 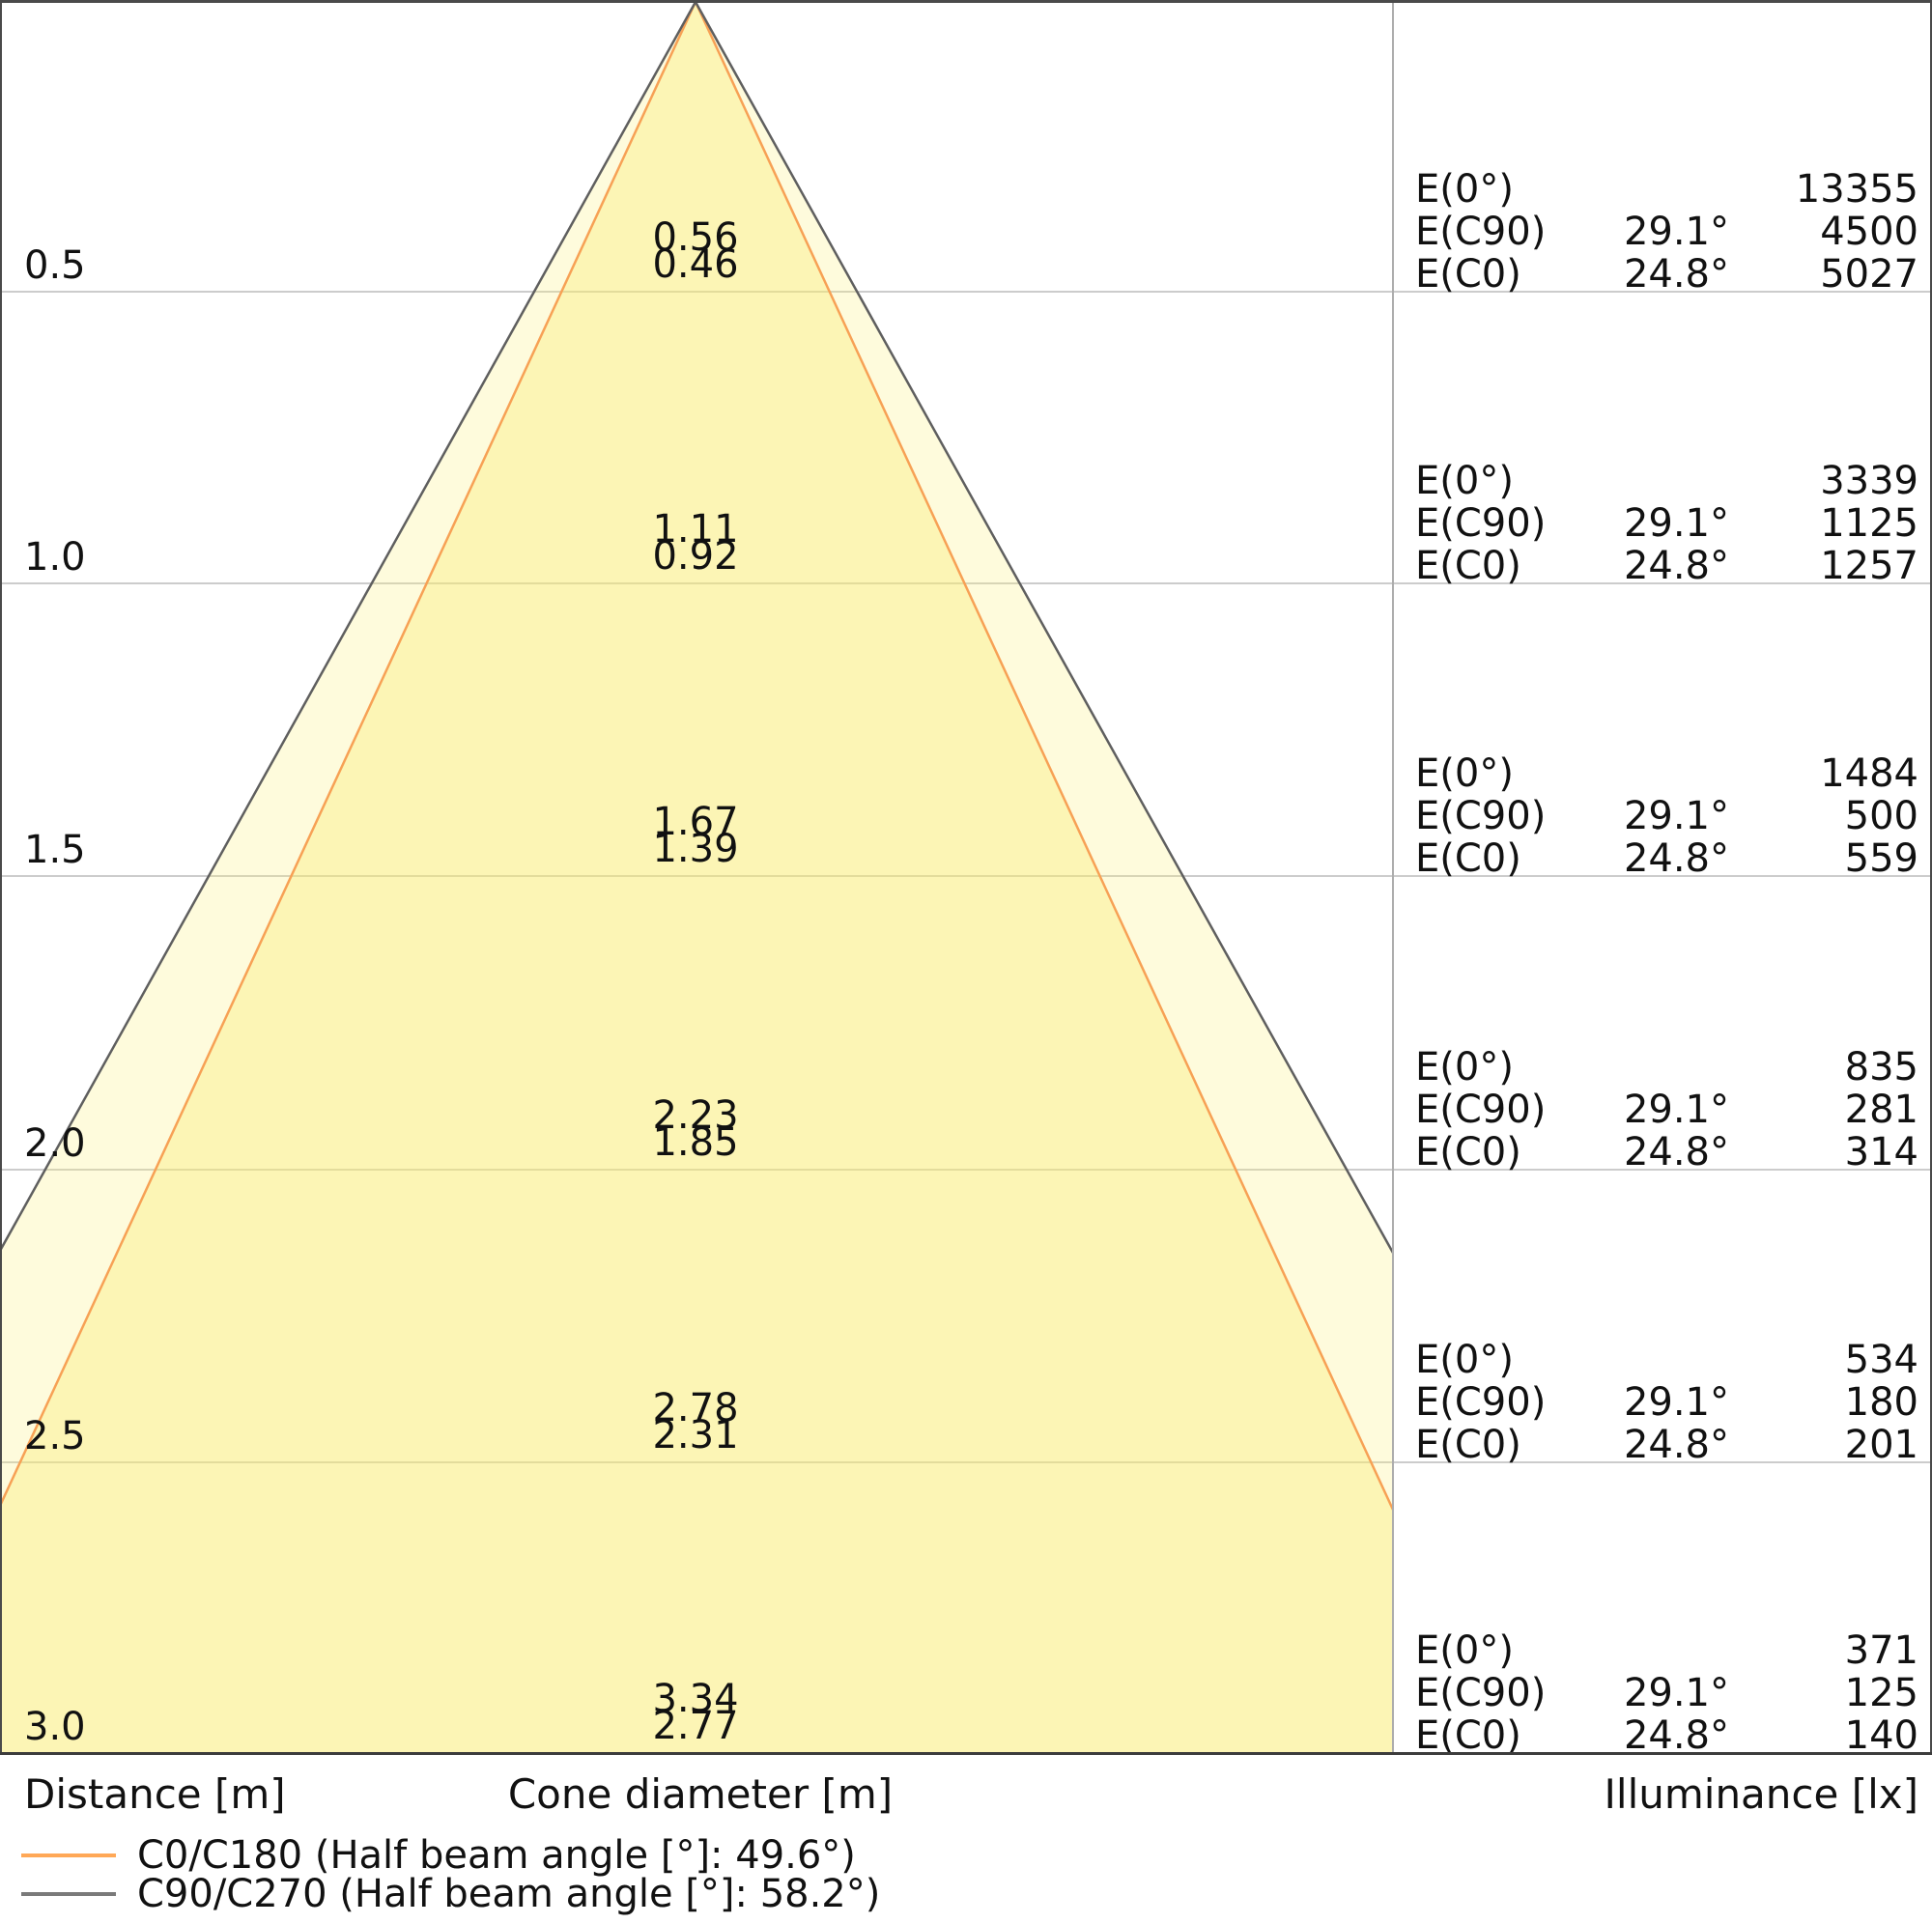 What do you see at coordinates (1, 877) in the screenshot?
I see `plot-border-left` at bounding box center [1, 877].